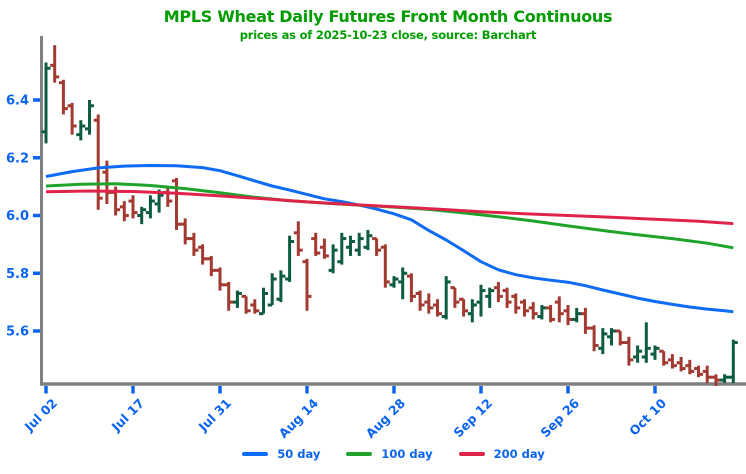  What do you see at coordinates (385, 418) in the screenshot?
I see `x-tick-label: Aug 28` at bounding box center [385, 418].